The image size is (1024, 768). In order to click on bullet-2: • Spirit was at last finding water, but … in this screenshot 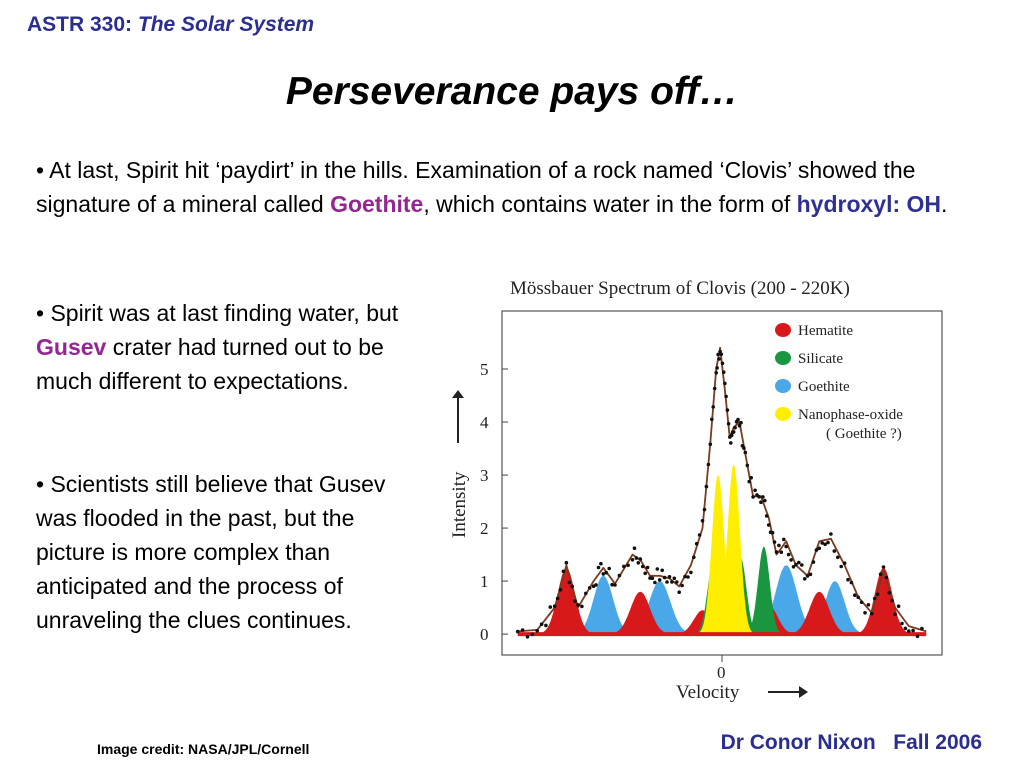, I will do `click(228, 347)`.